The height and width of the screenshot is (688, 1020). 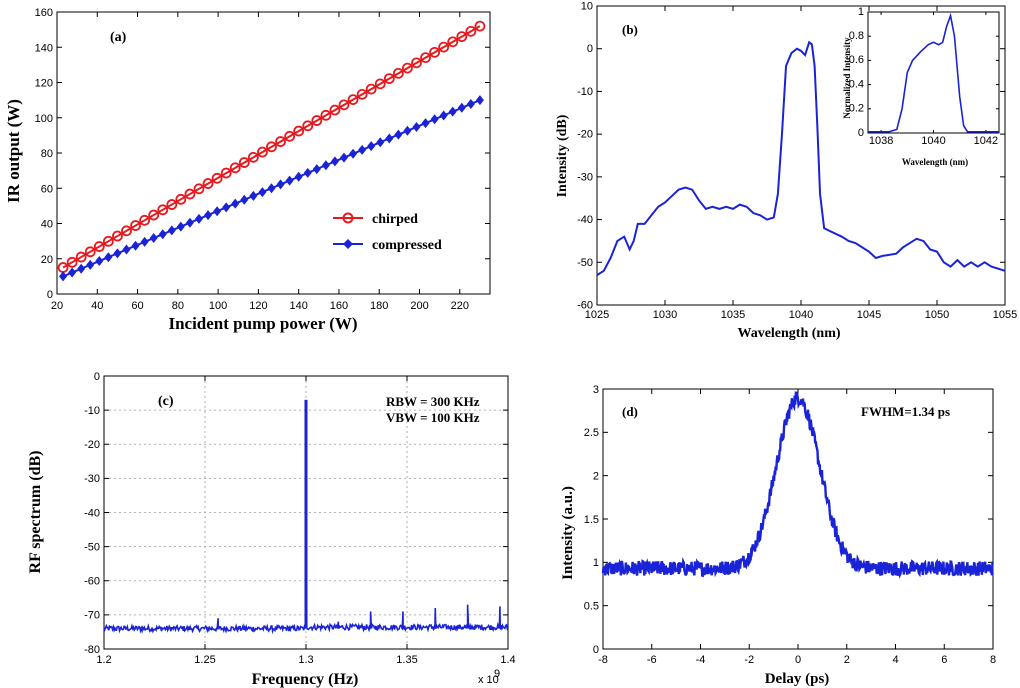 What do you see at coordinates (847, 78) in the screenshot?
I see `inset-ylabel: Normalized Intensity` at bounding box center [847, 78].